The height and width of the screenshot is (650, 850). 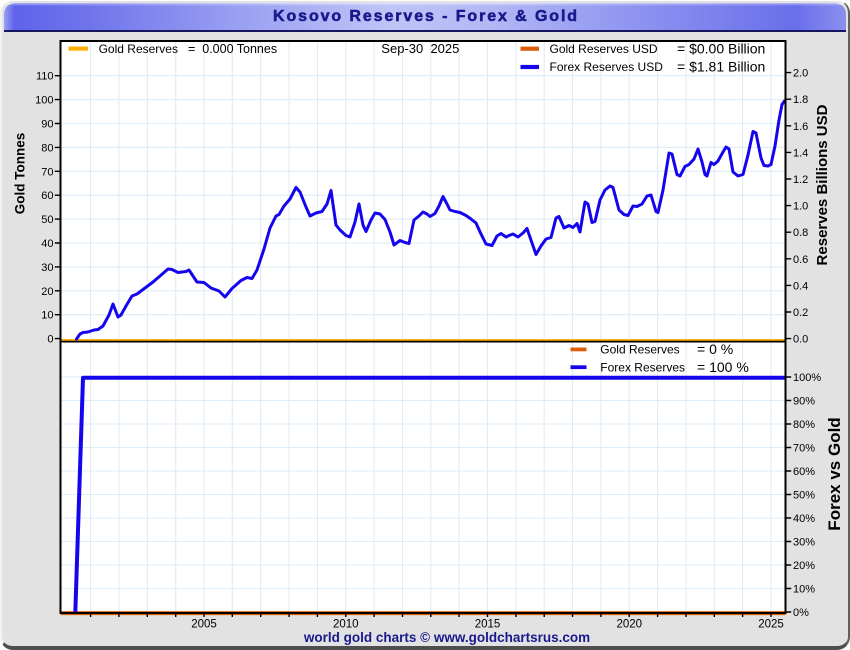 I want to click on svg-text: Sep-30 2025, so click(x=420, y=48).